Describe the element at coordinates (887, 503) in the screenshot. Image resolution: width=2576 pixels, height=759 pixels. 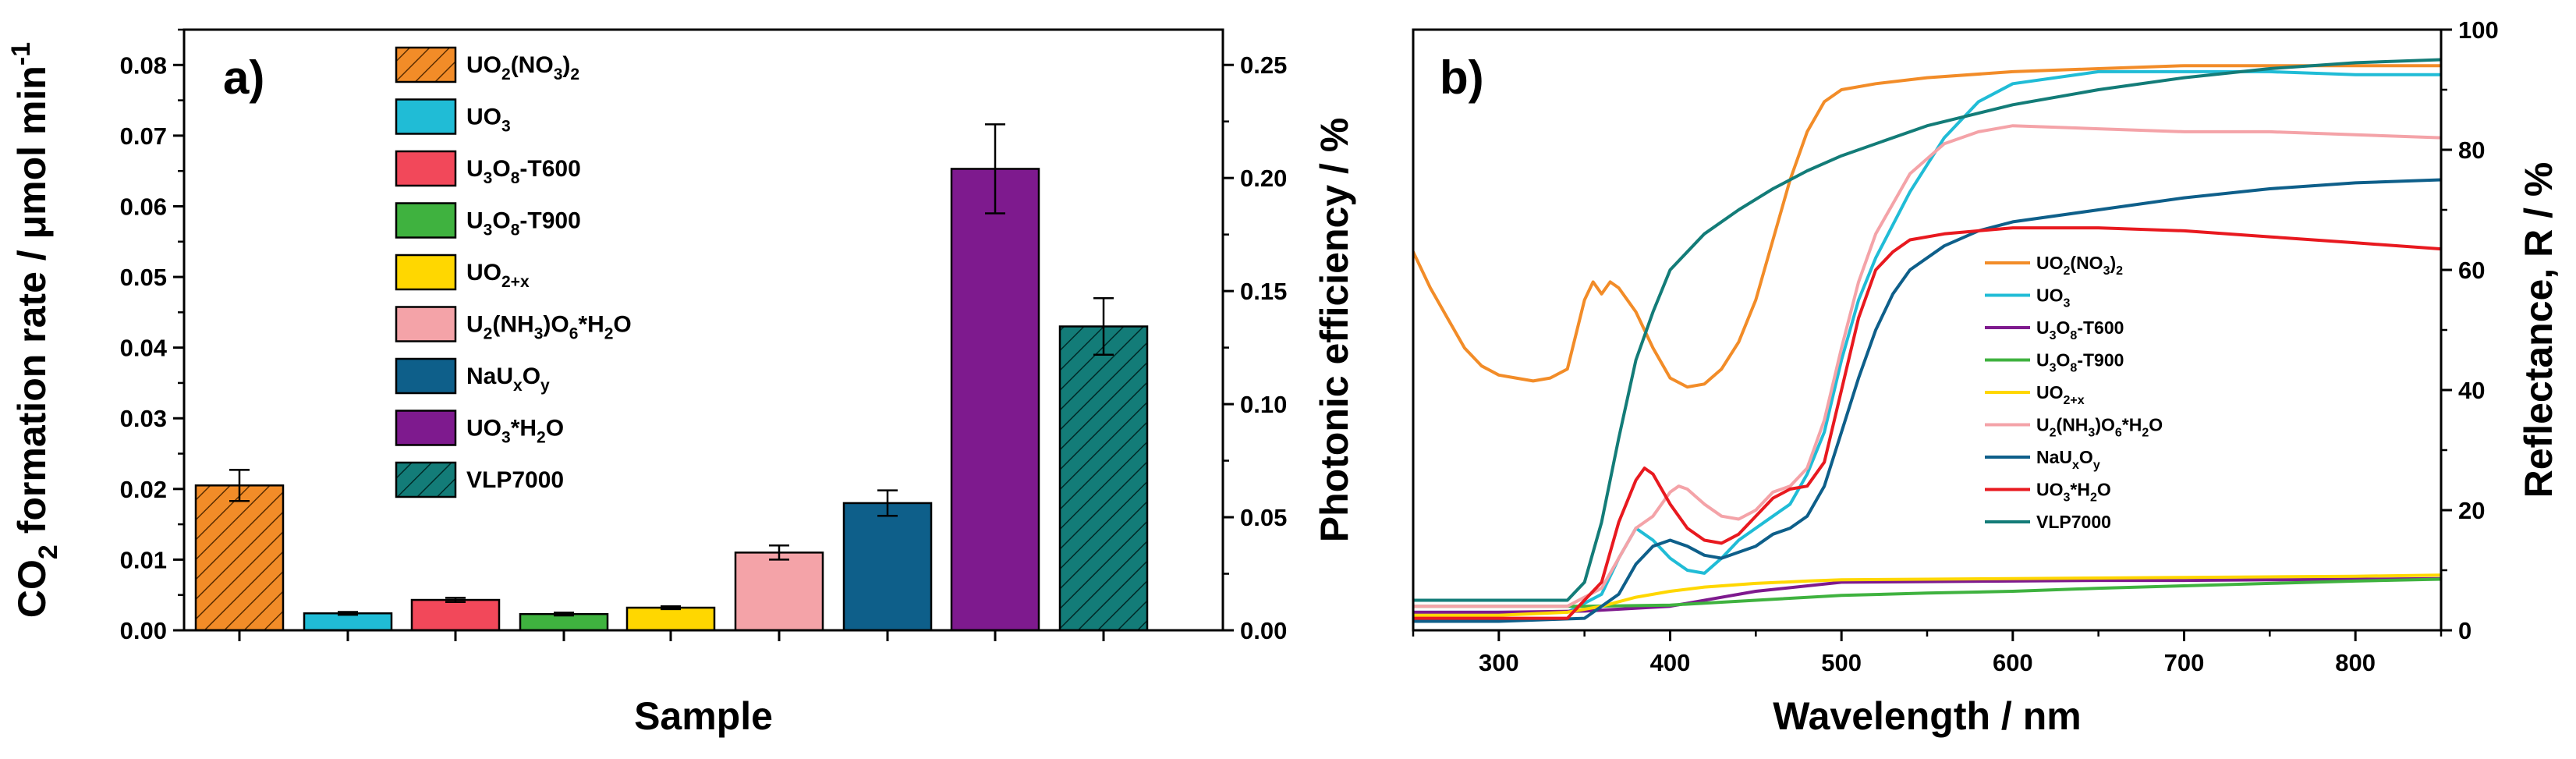
I see `error-bar-NaUxOy` at that location.